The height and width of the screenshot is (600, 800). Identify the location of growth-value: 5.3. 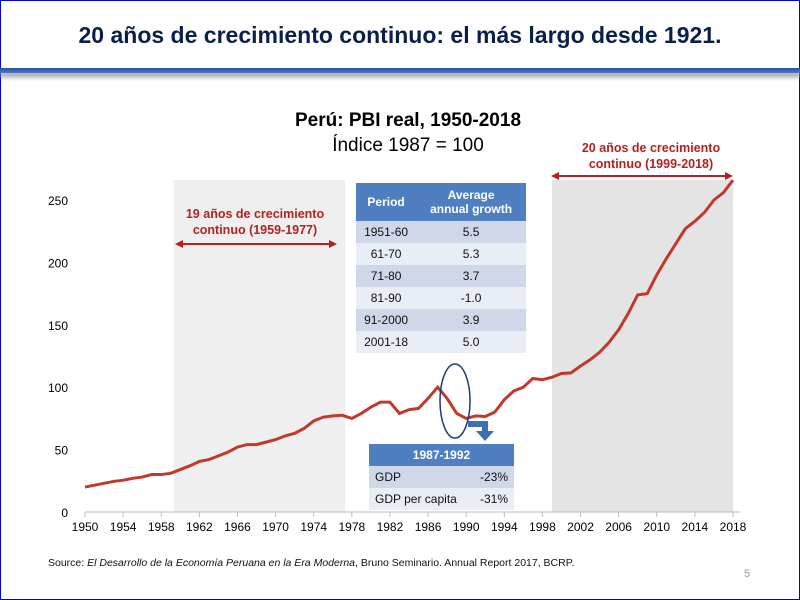
(471, 254).